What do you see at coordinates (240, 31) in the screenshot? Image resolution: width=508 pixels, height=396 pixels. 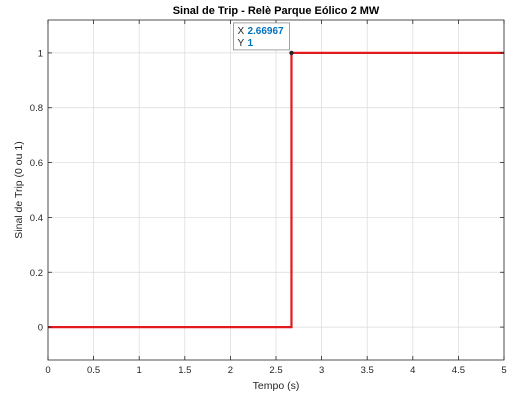 I see `data-tip-x-label: X` at bounding box center [240, 31].